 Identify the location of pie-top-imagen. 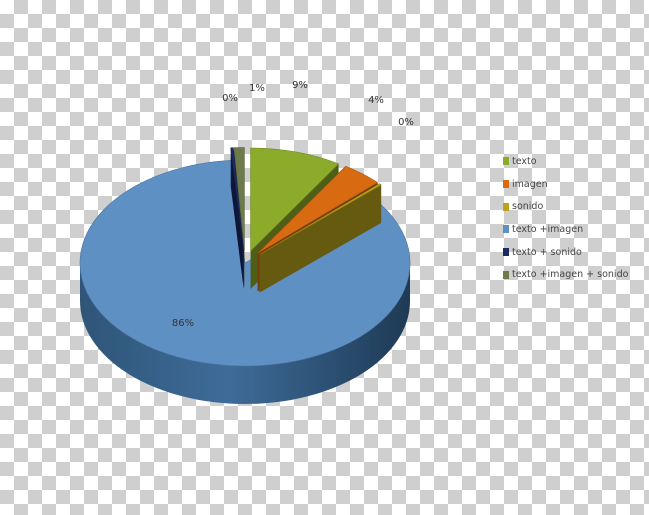
(318, 209).